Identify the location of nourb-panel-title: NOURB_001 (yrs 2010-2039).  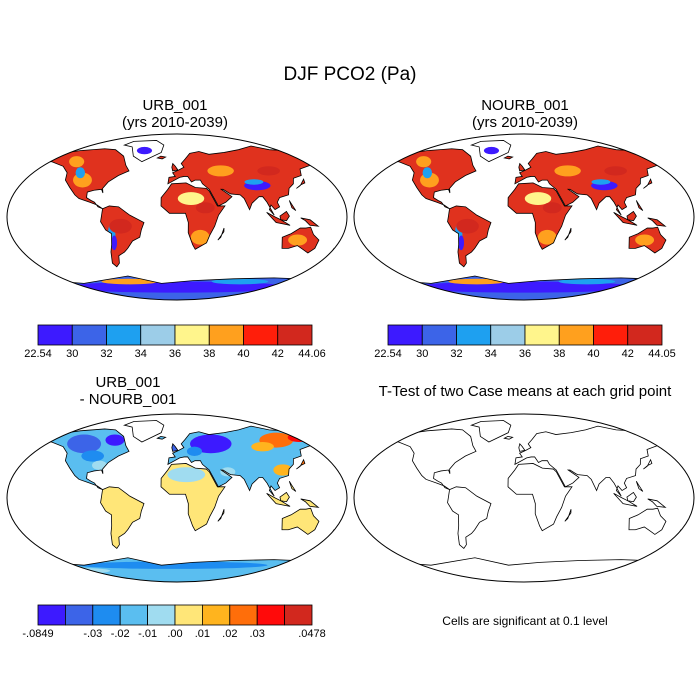
(525, 114).